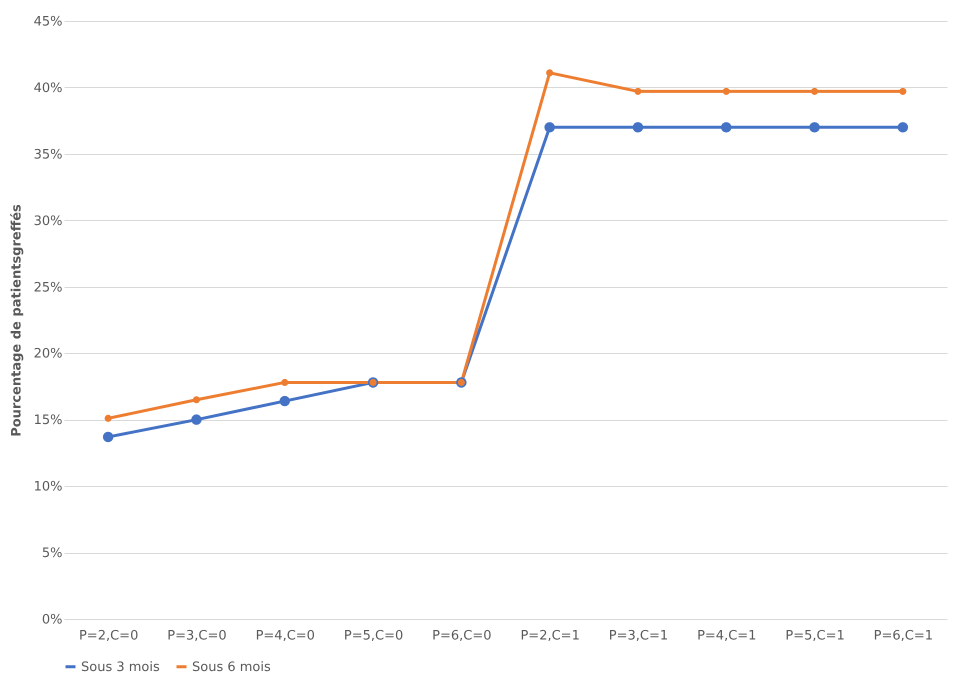  What do you see at coordinates (374, 636) in the screenshot?
I see `x-tick-label: P=5,C=0` at bounding box center [374, 636].